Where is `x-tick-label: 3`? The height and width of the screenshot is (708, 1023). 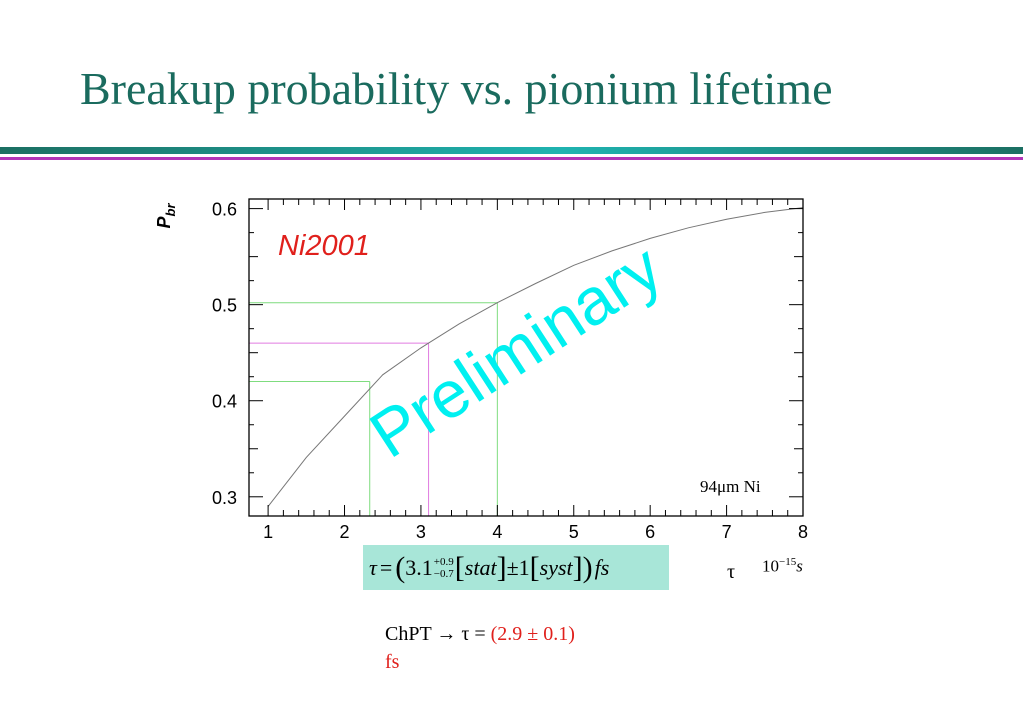
x-tick-label: 3 is located at coordinates (421, 532).